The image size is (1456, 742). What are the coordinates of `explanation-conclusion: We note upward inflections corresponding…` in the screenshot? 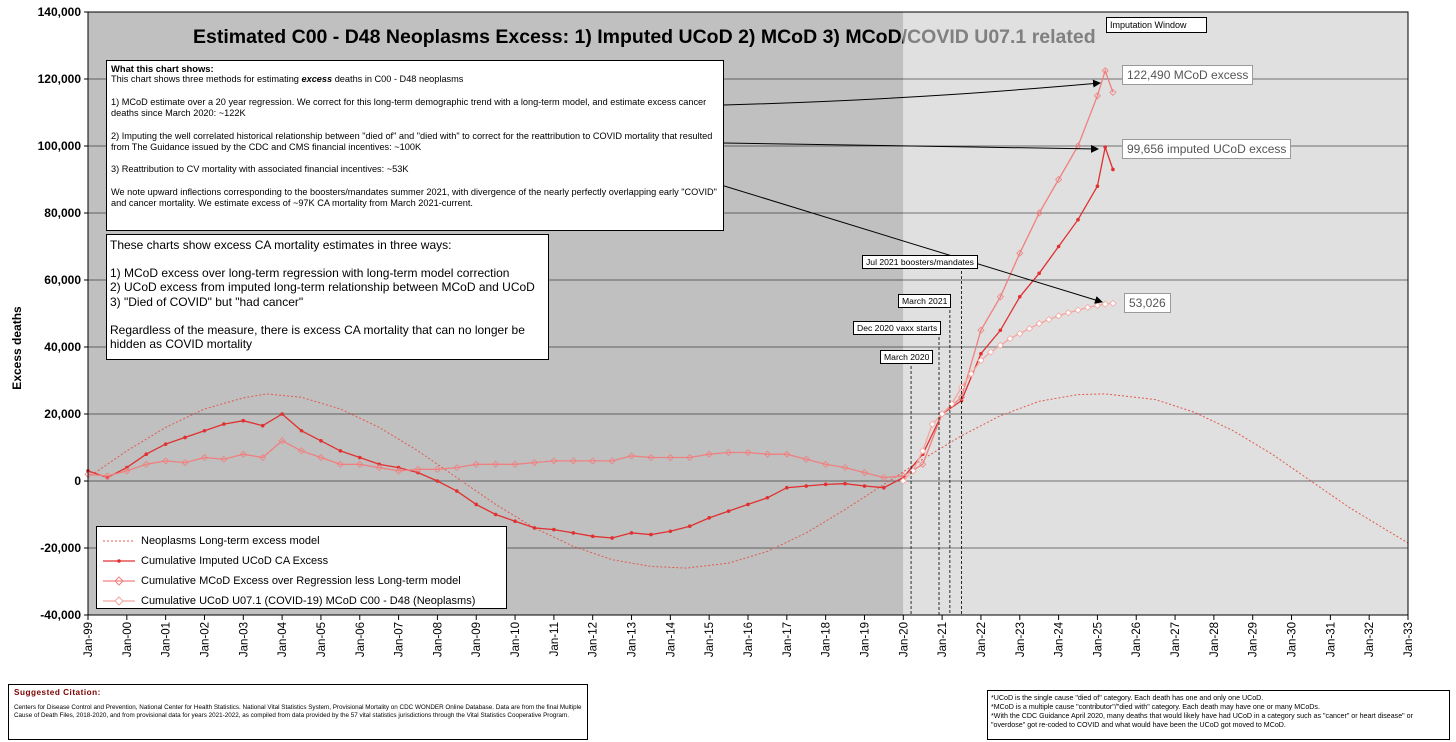 It's located at (414, 197).